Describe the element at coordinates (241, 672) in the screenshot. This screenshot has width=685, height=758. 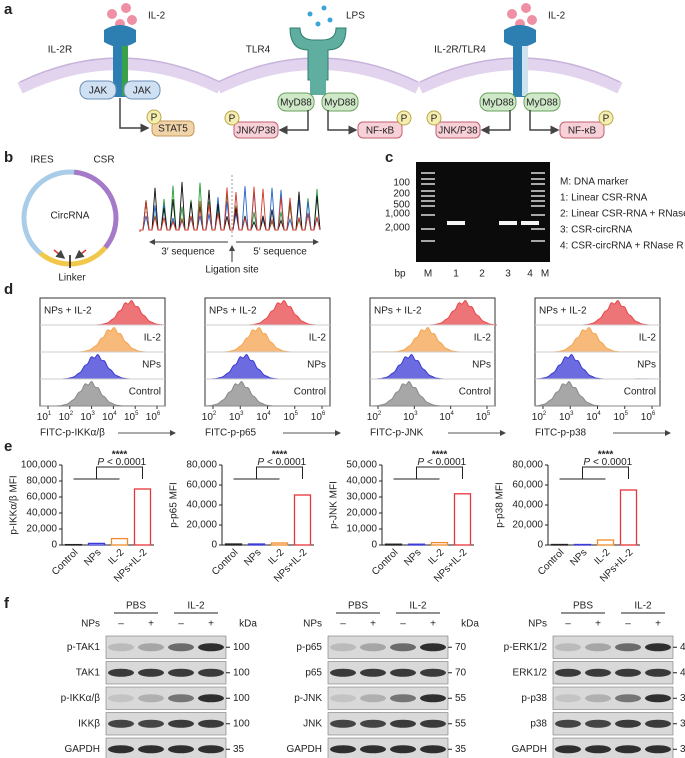
I see `mw-label: 100` at that location.